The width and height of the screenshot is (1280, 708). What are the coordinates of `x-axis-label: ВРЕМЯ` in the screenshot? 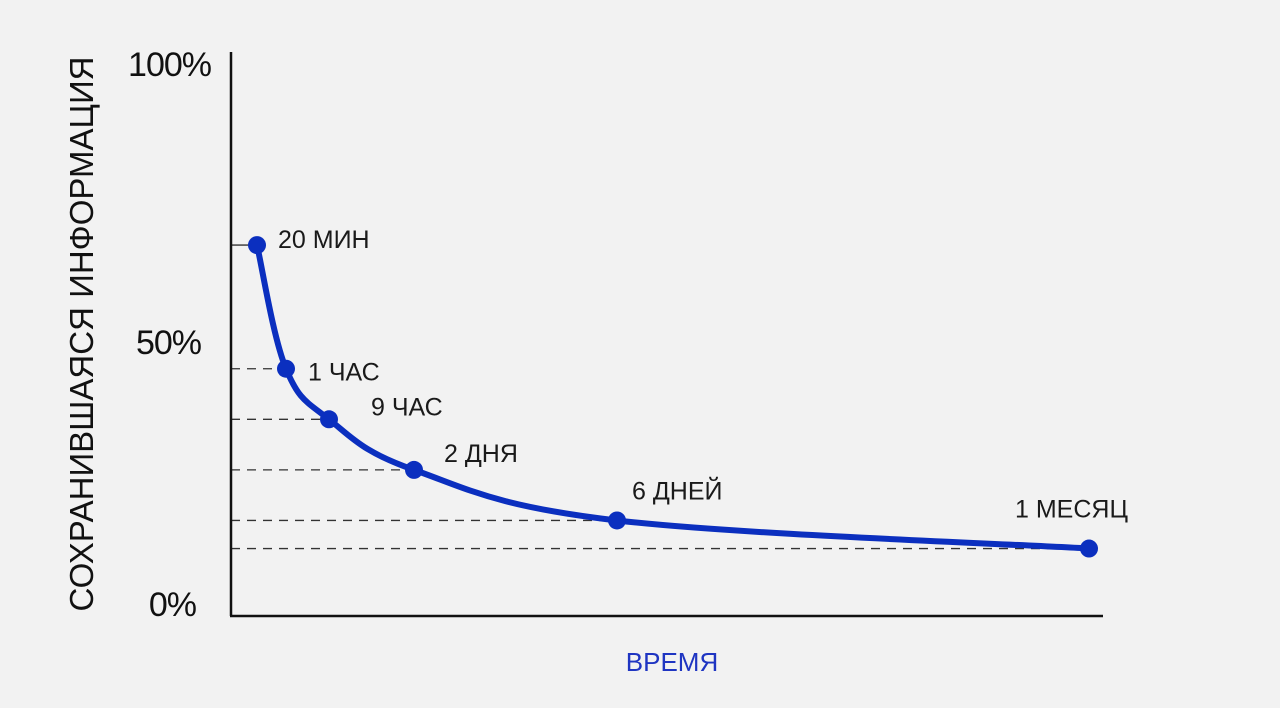 It's located at (672, 662).